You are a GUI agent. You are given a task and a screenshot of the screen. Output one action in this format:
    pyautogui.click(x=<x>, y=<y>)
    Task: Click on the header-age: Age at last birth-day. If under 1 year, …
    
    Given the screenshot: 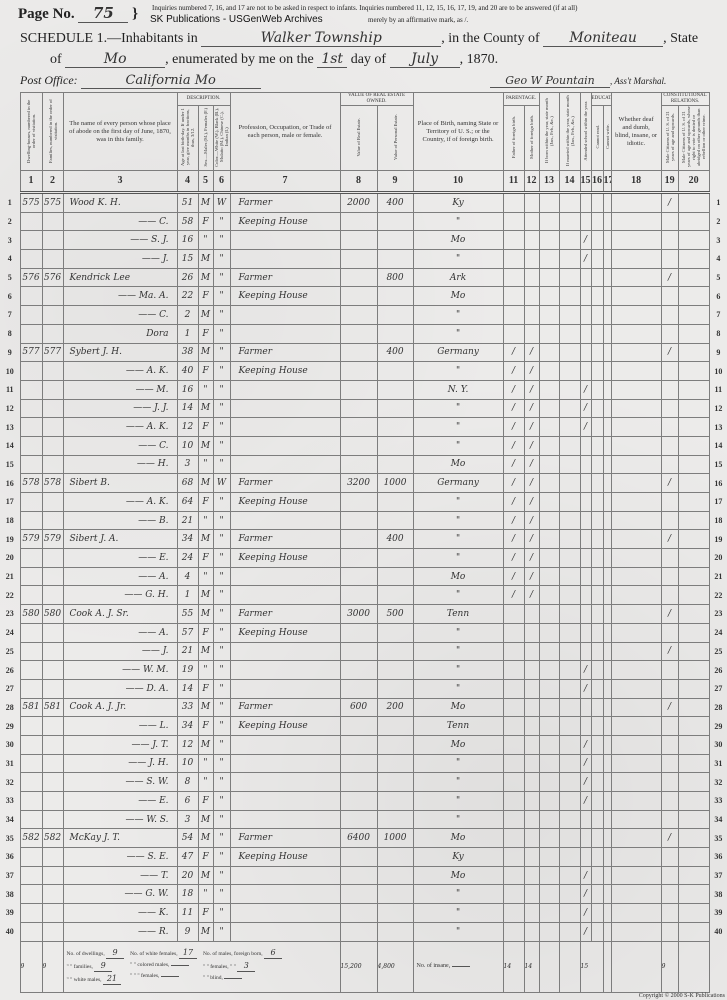 What is the action you would take?
    pyautogui.click(x=187, y=138)
    